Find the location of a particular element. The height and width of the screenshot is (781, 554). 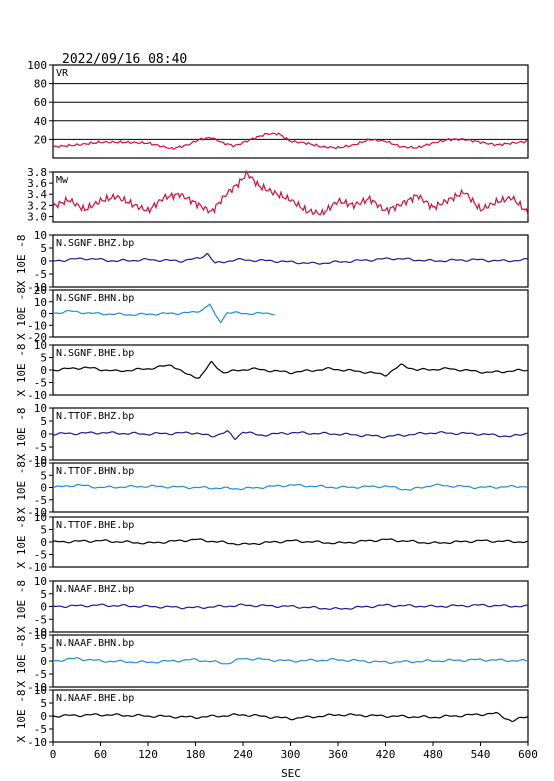

series-line-mw is located at coordinates (290, 192).